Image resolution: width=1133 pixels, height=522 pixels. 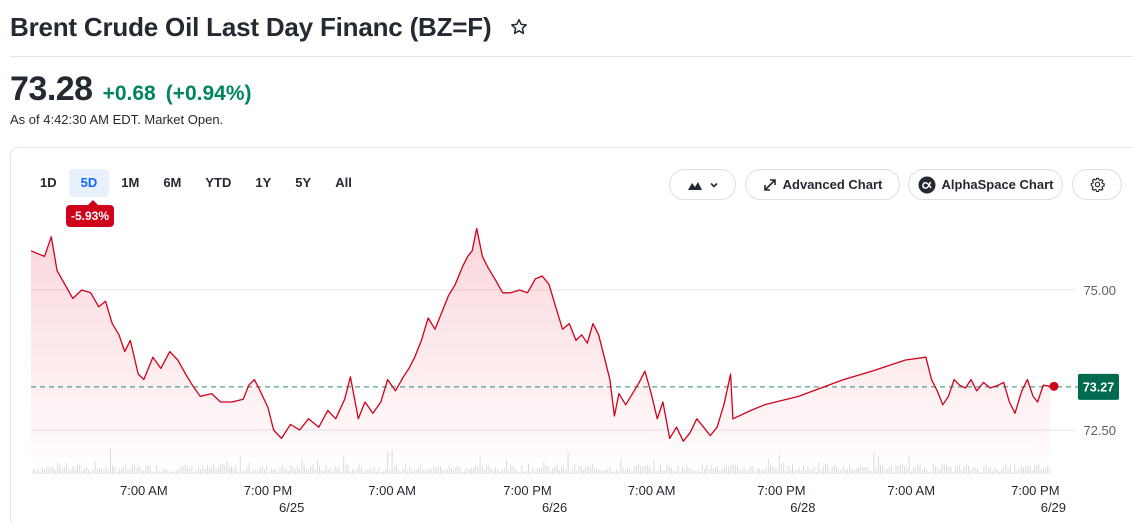 What do you see at coordinates (263, 182) in the screenshot?
I see `range-1y: 1Y` at bounding box center [263, 182].